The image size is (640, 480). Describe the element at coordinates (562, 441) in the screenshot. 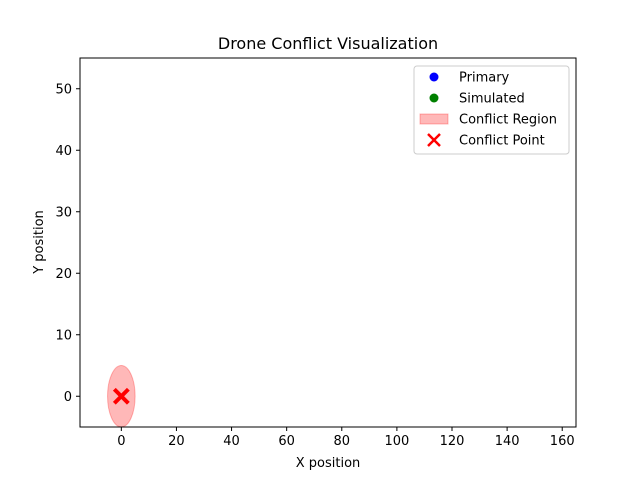

I see `x-tick-label: 160` at that location.